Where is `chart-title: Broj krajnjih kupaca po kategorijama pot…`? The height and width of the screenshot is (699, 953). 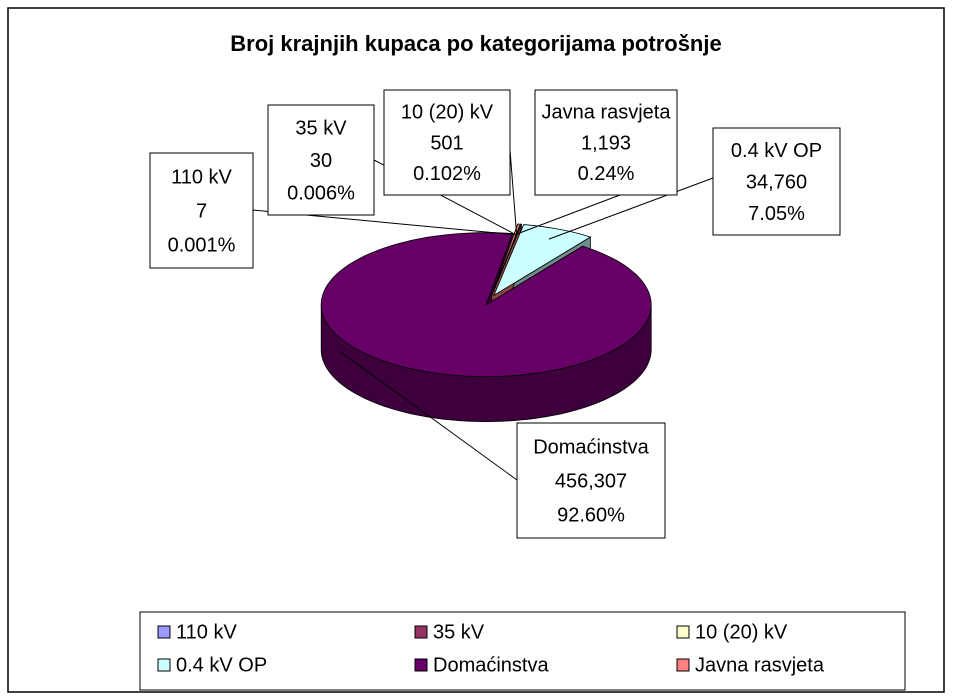 chart-title: Broj krajnjih kupaca po kategorijama pot… is located at coordinates (475, 43).